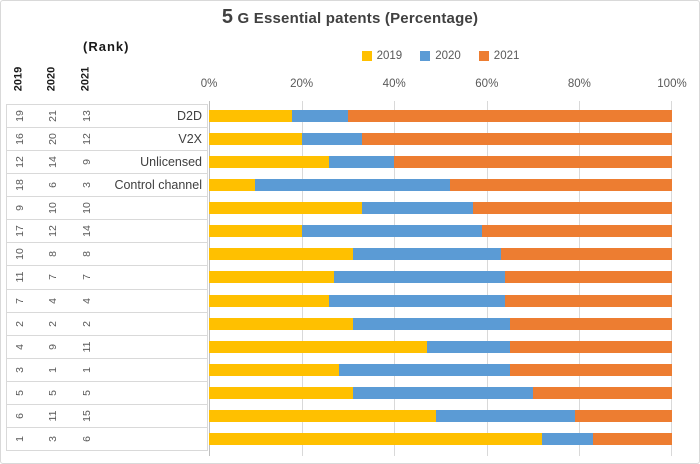 The image size is (700, 464). Describe the element at coordinates (209, 84) in the screenshot. I see `x-axis-tick-label: 0%` at that location.